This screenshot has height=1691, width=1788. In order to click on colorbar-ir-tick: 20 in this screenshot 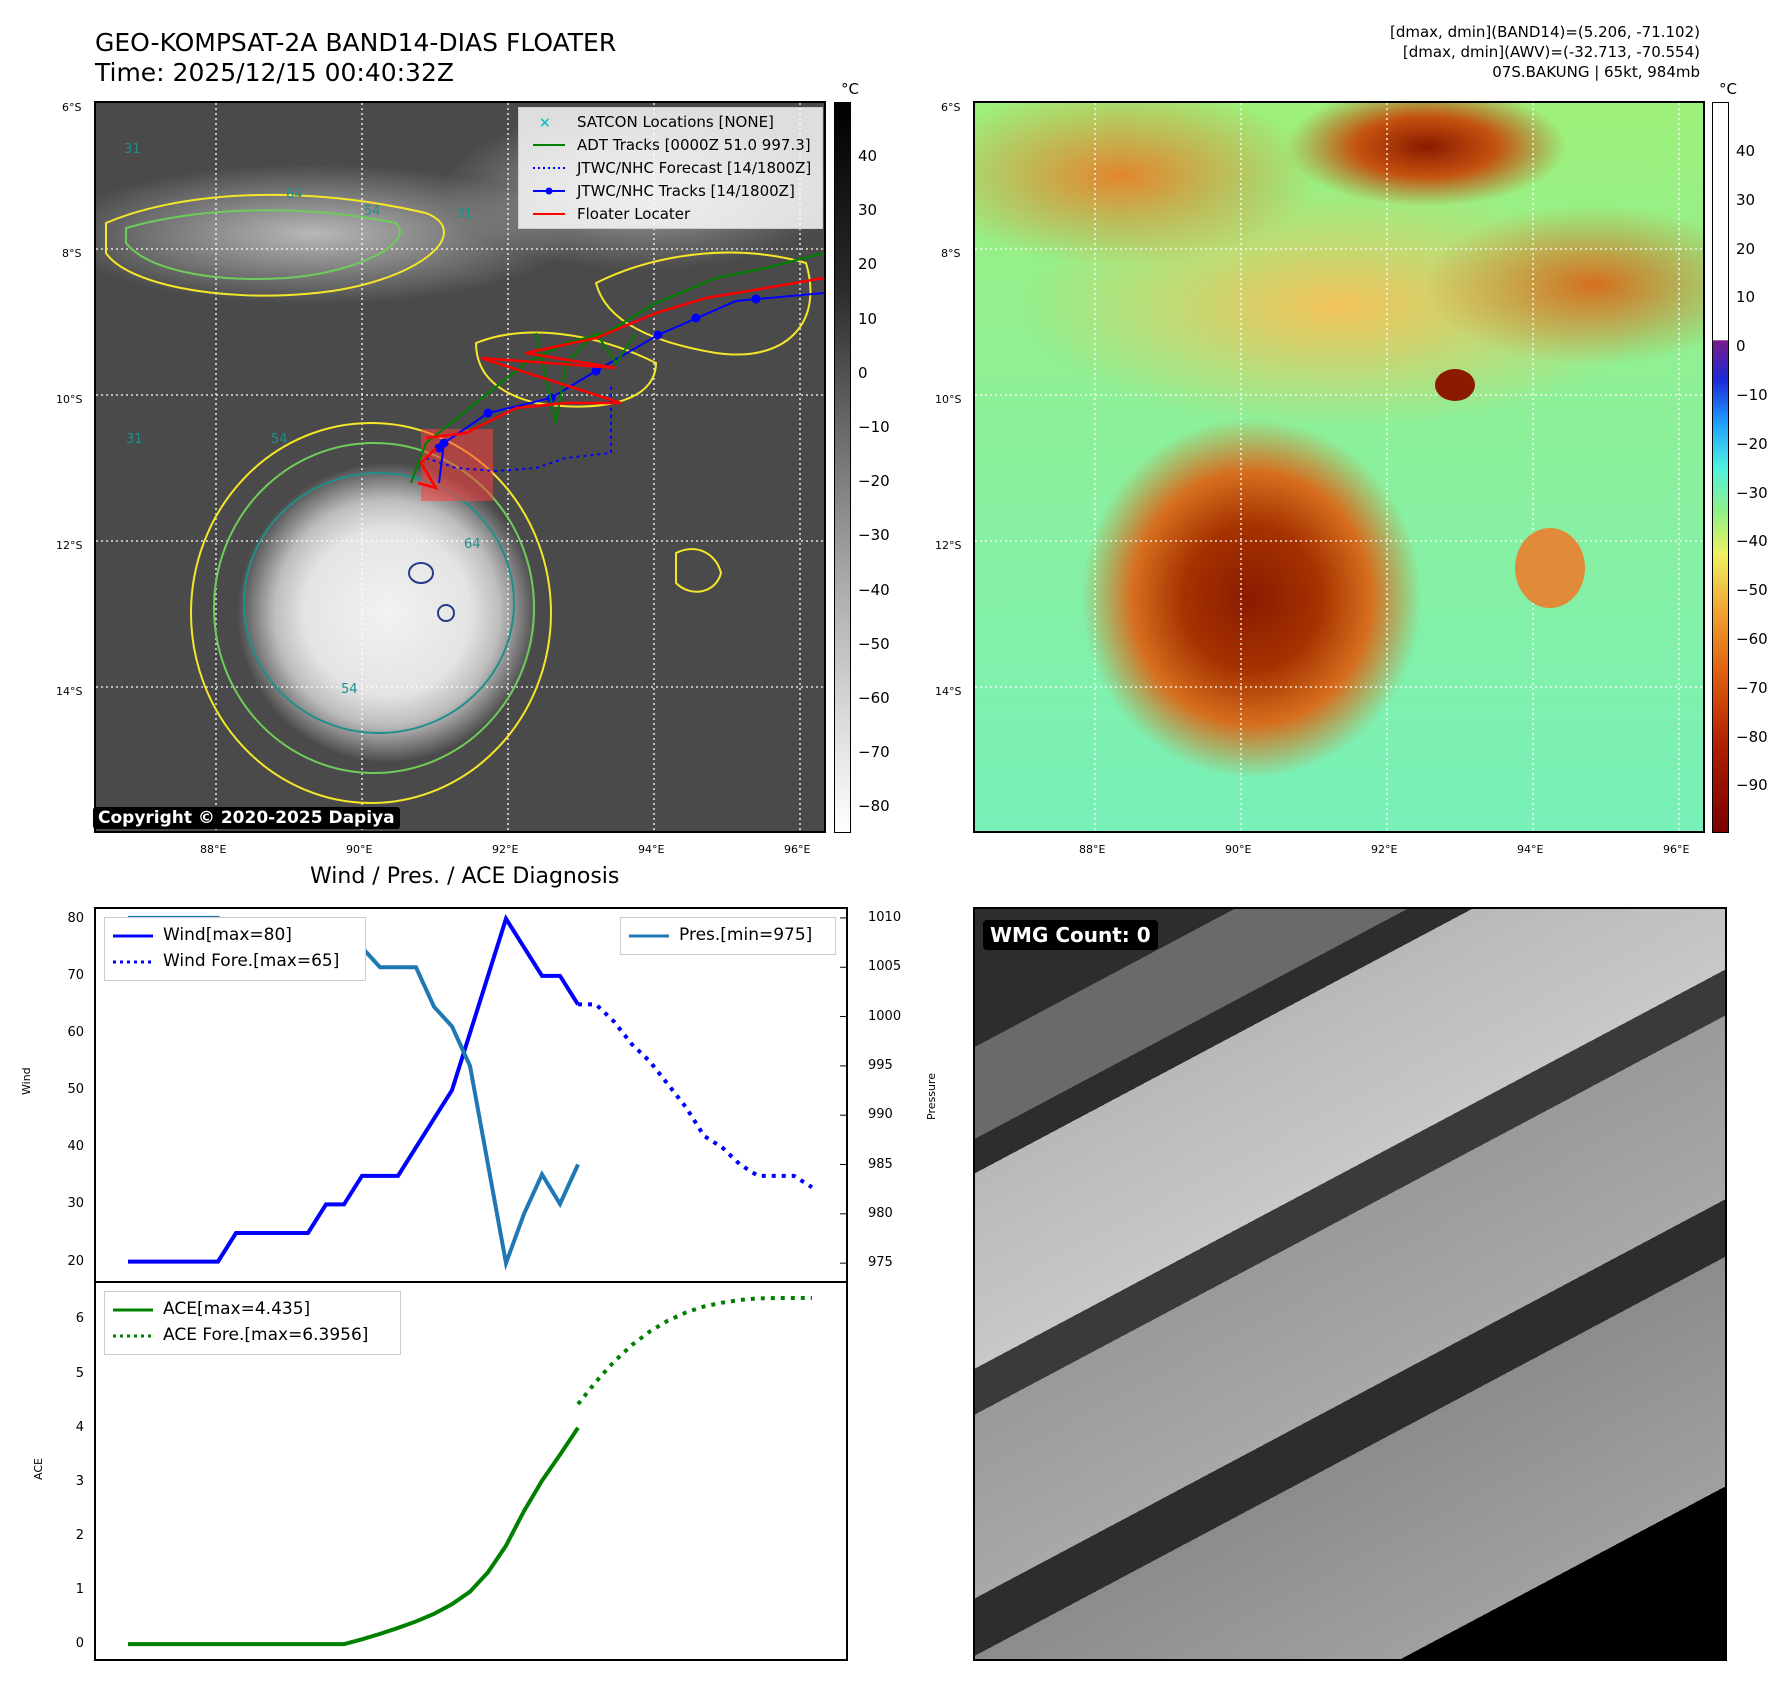, I will do `click(868, 264)`.